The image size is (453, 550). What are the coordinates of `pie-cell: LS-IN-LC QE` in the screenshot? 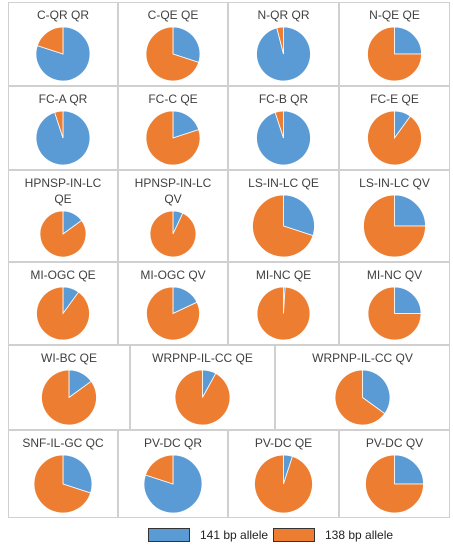 It's located at (283, 216).